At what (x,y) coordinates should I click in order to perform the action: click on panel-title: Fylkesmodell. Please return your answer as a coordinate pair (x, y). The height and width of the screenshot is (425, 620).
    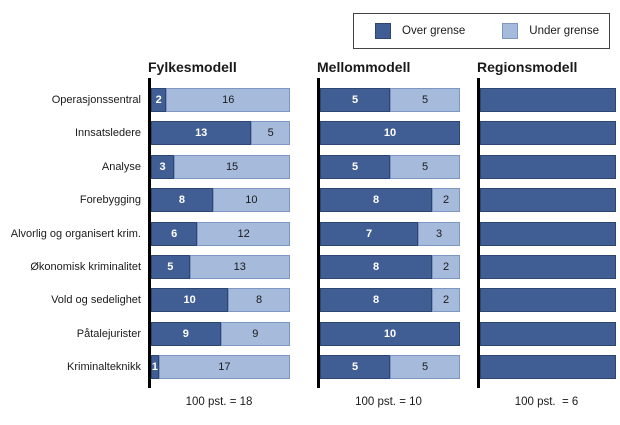
    Looking at the image, I should click on (192, 67).